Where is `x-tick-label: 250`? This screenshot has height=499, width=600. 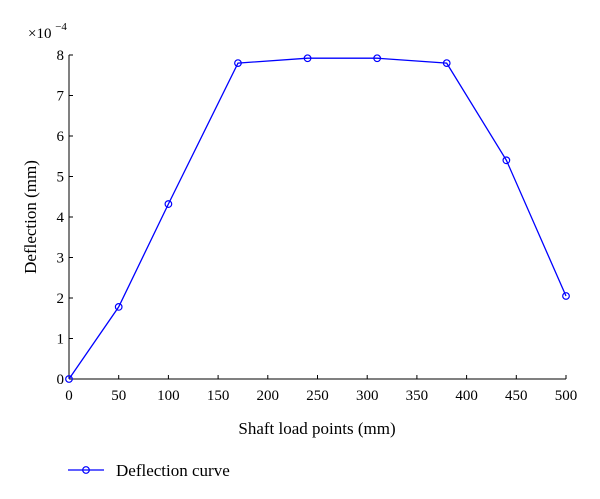 x-tick-label: 250 is located at coordinates (317, 396).